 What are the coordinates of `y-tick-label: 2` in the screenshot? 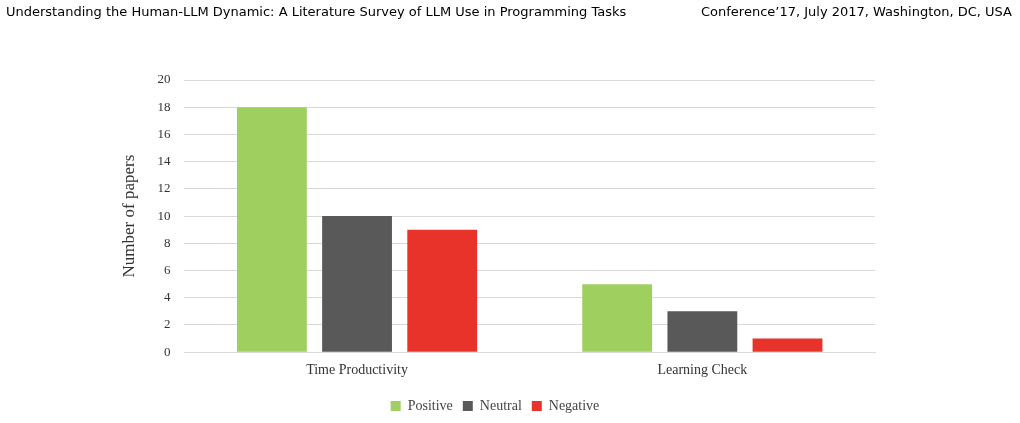 It's located at (167, 324).